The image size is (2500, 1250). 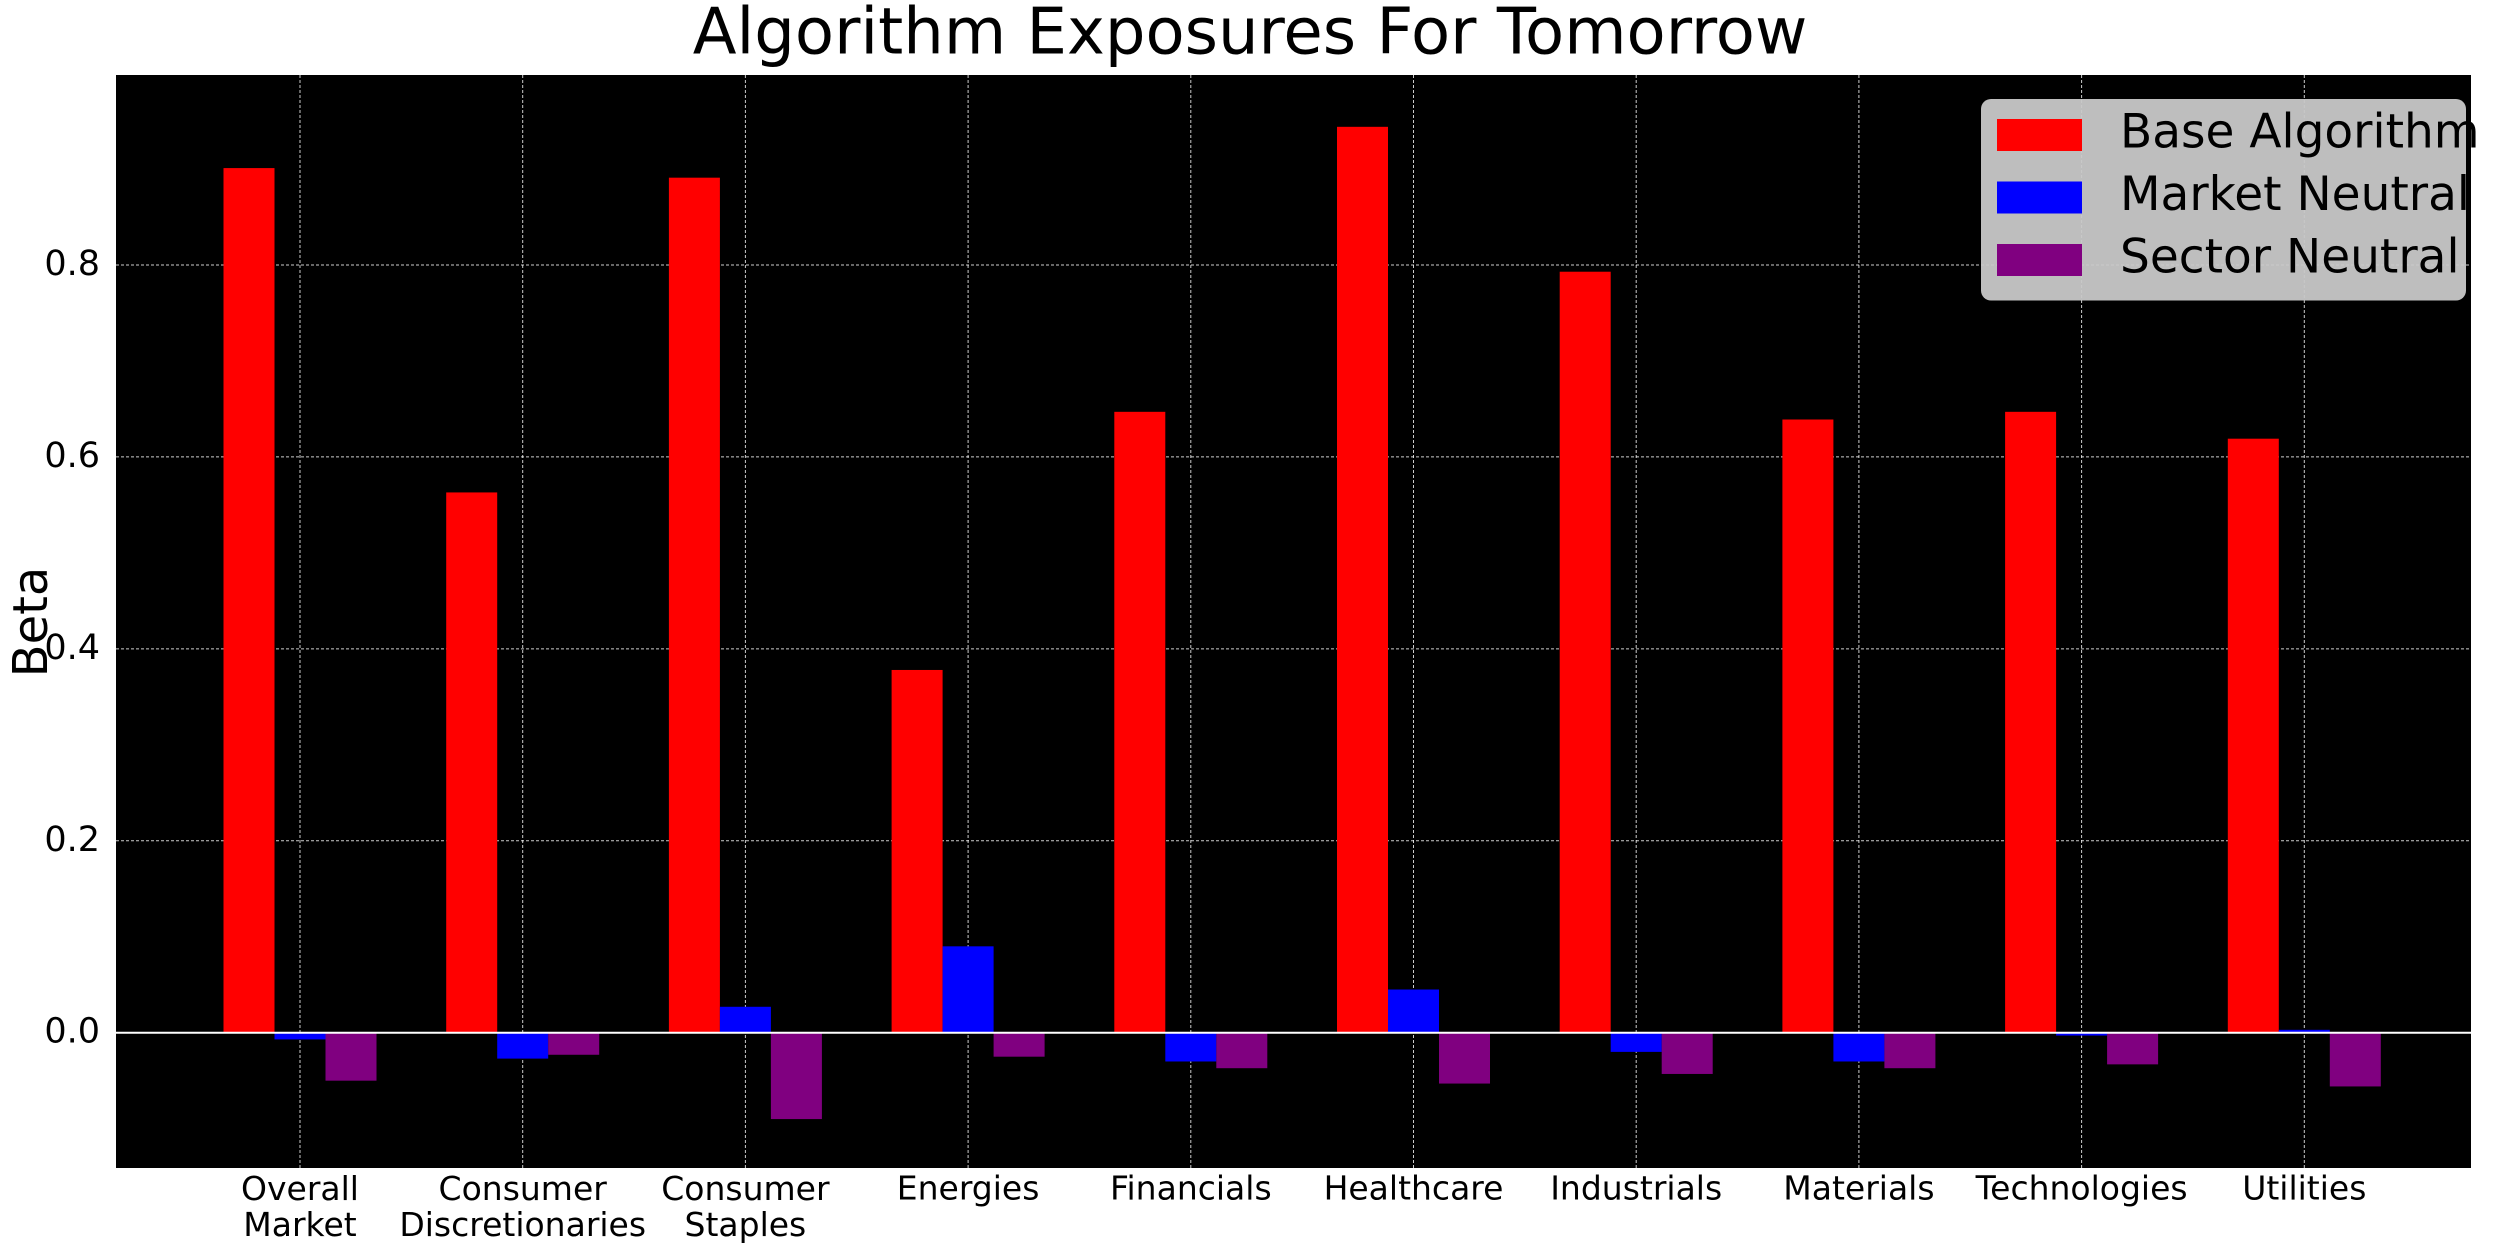 What do you see at coordinates (2300, 132) in the screenshot?
I see `legend-label: Base Algorithm` at bounding box center [2300, 132].